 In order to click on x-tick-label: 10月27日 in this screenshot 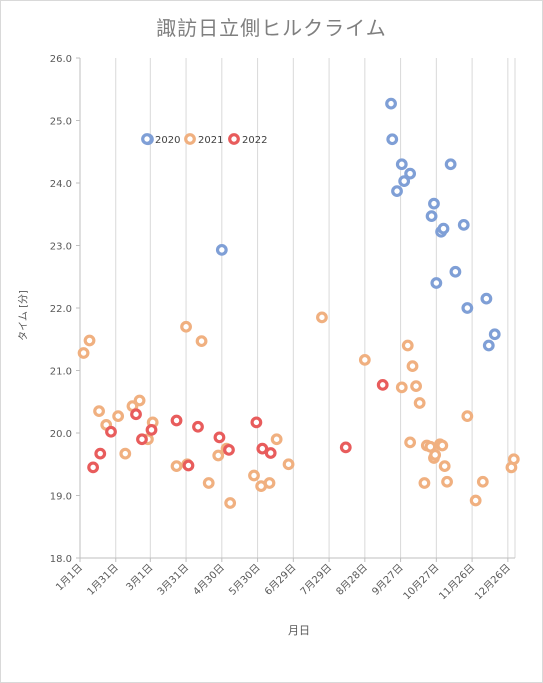, I will do `click(421, 582)`.